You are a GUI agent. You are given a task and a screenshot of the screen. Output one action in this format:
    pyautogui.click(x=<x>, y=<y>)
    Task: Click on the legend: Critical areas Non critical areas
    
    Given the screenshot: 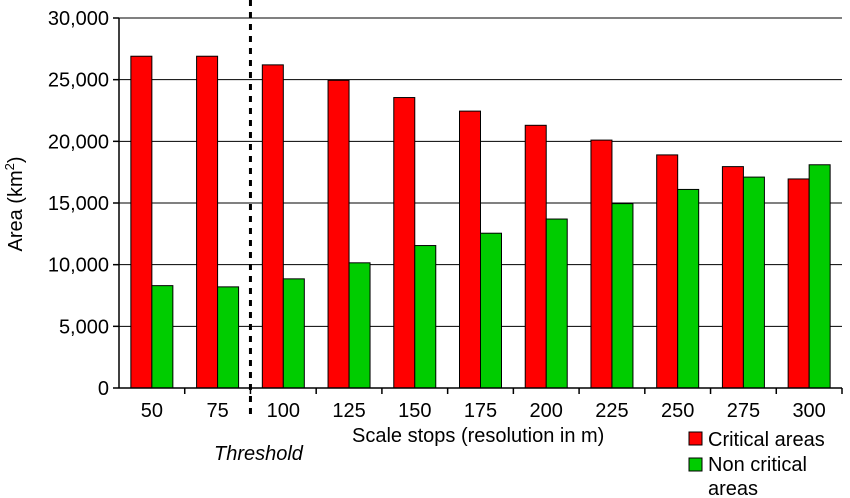 What is the action you would take?
    pyautogui.click(x=756, y=463)
    